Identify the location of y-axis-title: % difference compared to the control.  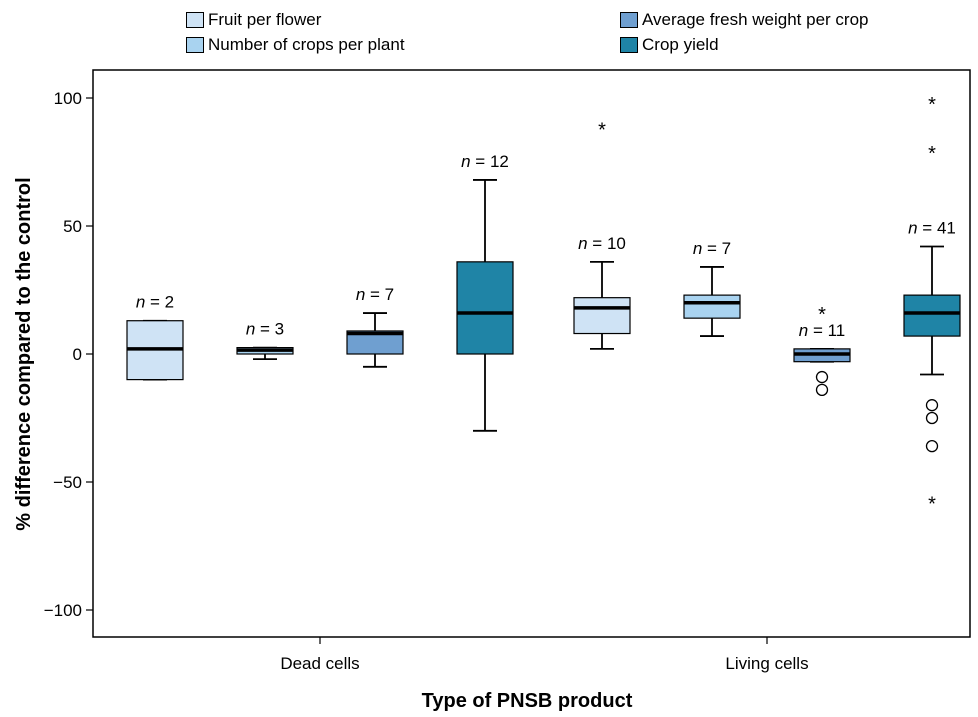
(24, 353).